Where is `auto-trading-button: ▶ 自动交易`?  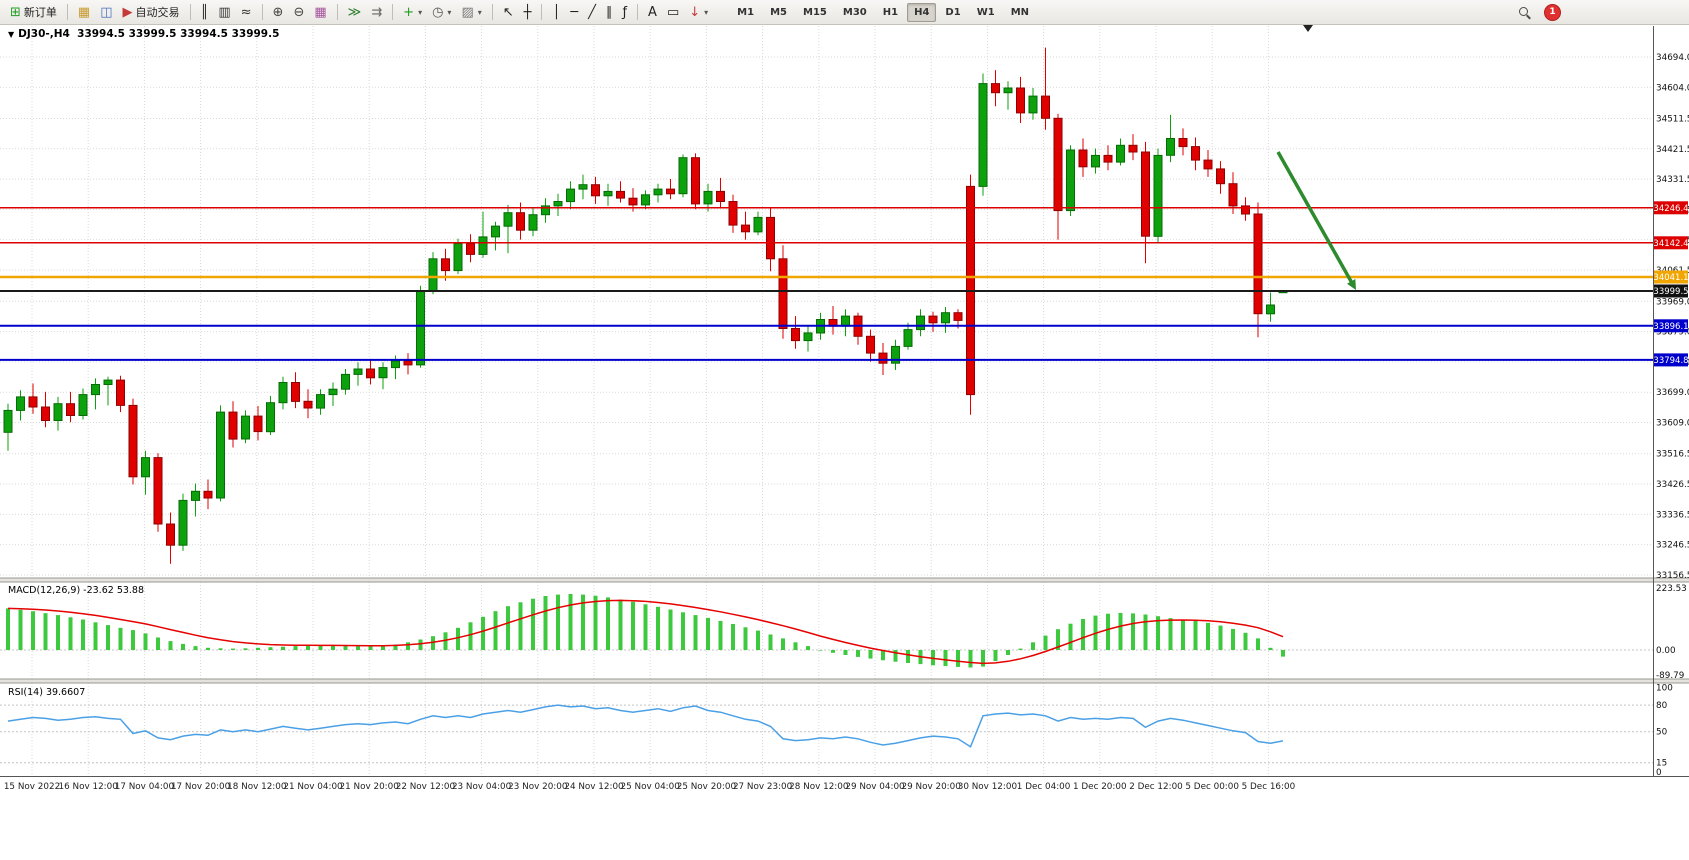 auto-trading-button: ▶ 自动交易 is located at coordinates (151, 12).